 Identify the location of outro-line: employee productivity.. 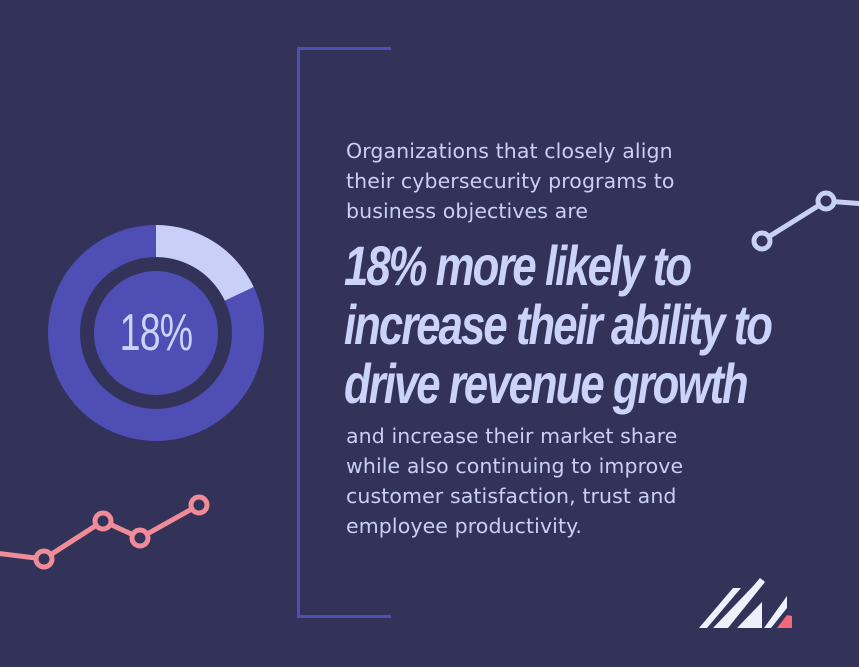
(464, 526).